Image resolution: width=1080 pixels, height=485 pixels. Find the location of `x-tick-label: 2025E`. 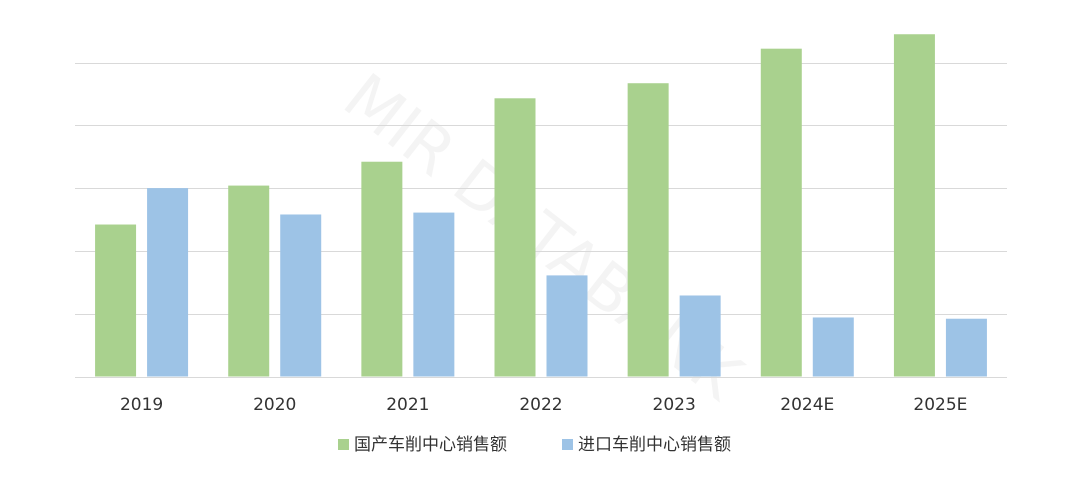

x-tick-label: 2025E is located at coordinates (940, 405).